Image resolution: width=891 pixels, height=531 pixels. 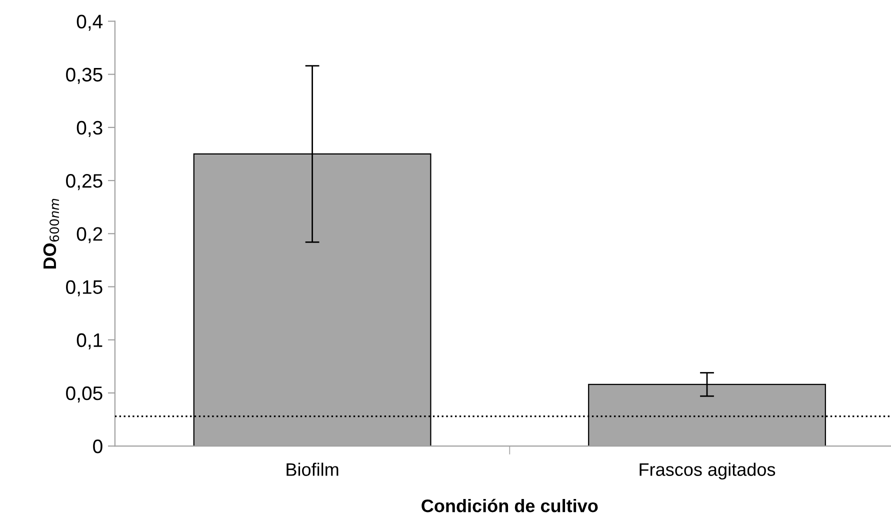 I want to click on y-tick-label: 0,1, so click(x=89, y=341).